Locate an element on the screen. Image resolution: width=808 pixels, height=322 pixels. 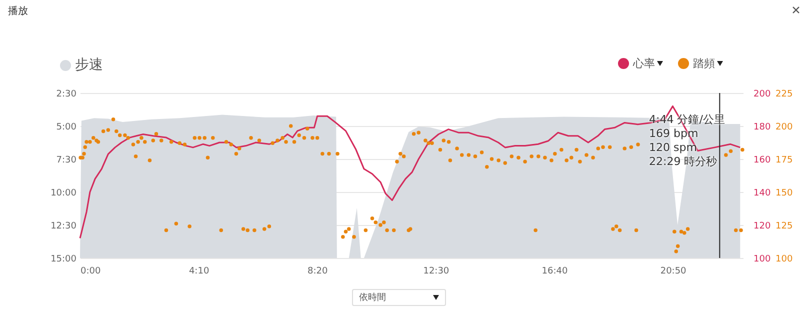
x-tick-label: 20:50 is located at coordinates (673, 271).